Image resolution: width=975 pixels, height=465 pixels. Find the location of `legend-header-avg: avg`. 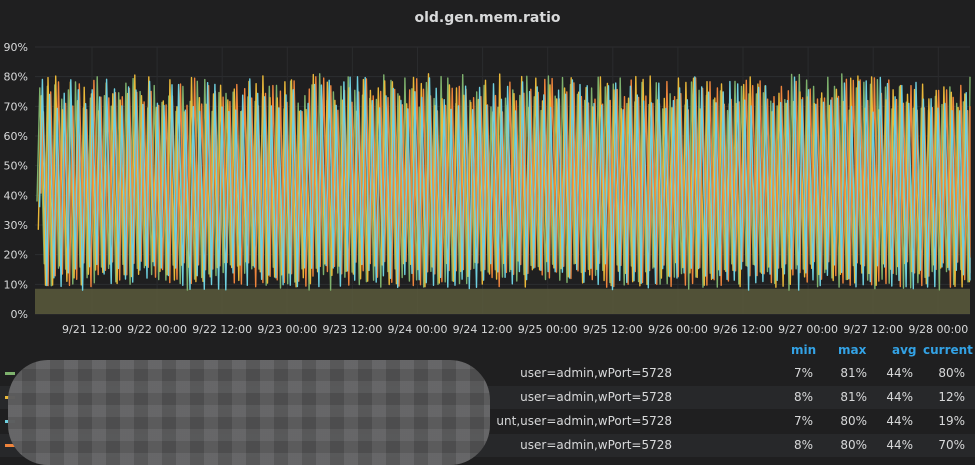

legend-header-avg: avg is located at coordinates (904, 350).